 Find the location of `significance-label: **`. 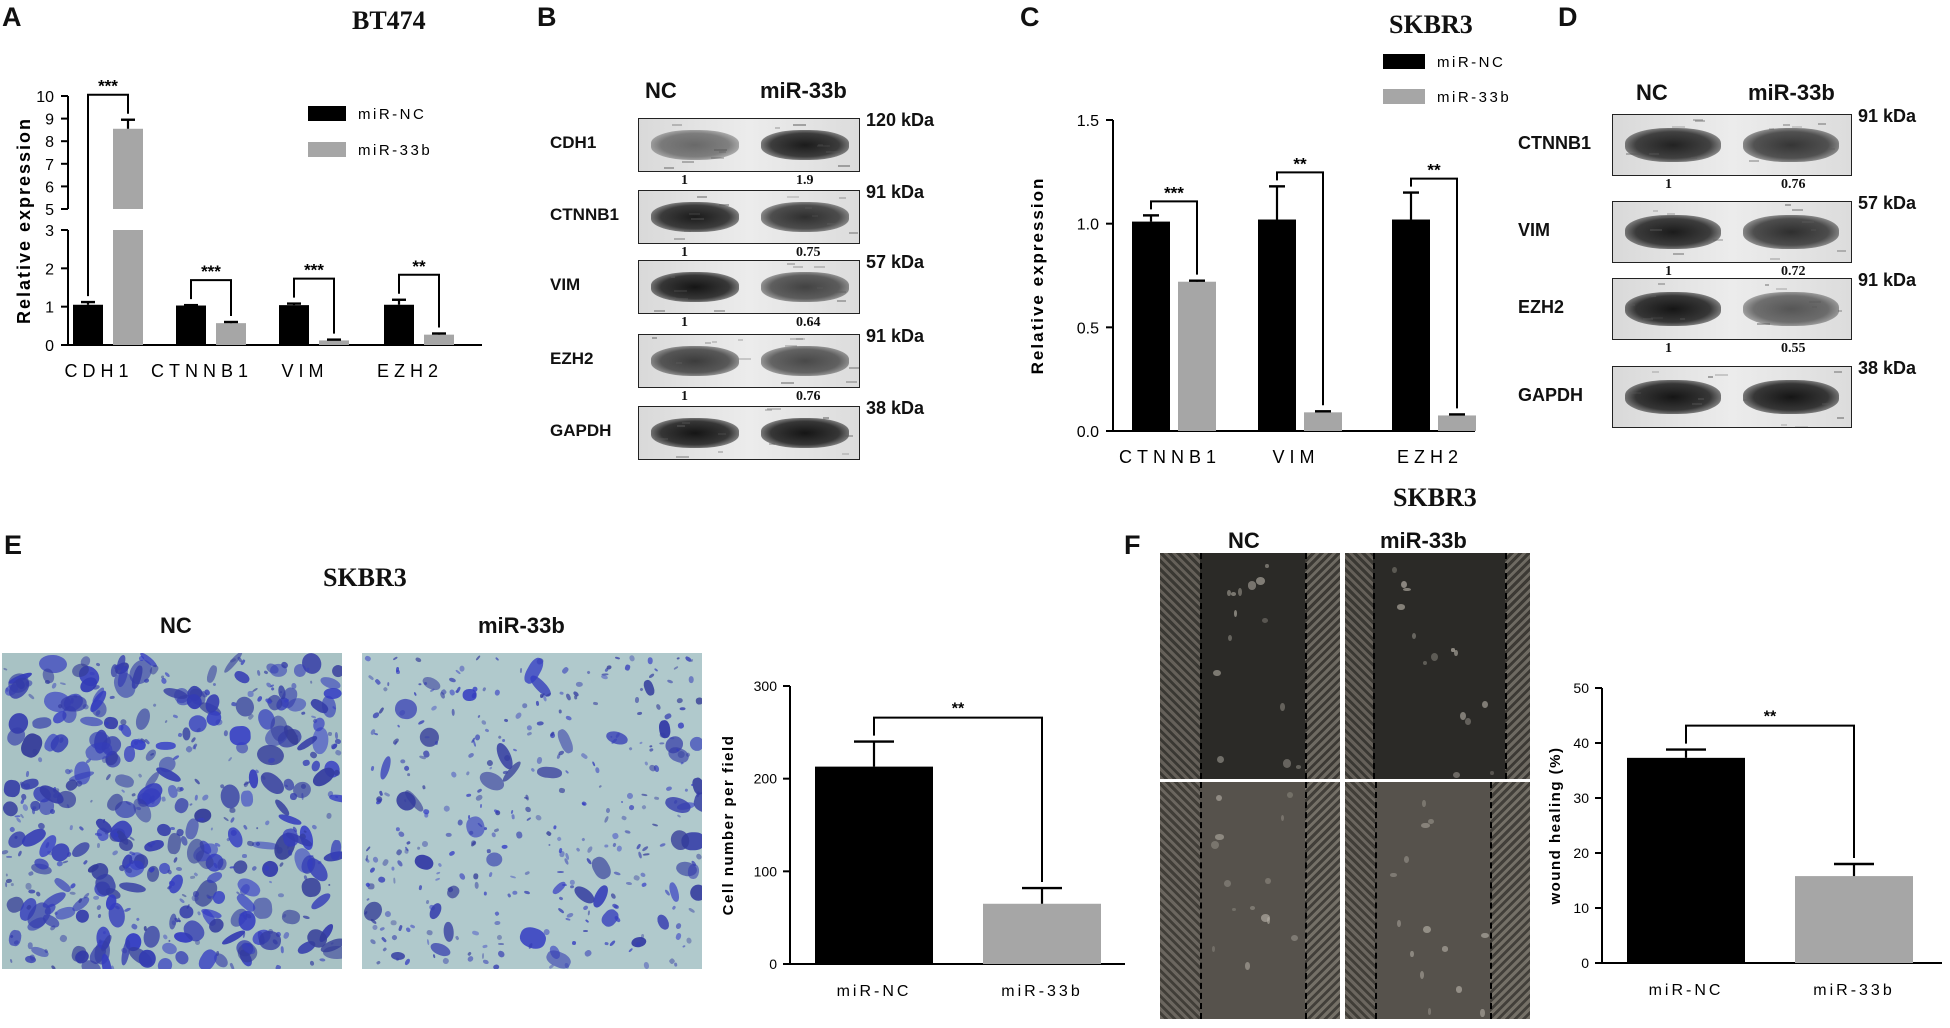

significance-label: ** is located at coordinates (1770, 717).